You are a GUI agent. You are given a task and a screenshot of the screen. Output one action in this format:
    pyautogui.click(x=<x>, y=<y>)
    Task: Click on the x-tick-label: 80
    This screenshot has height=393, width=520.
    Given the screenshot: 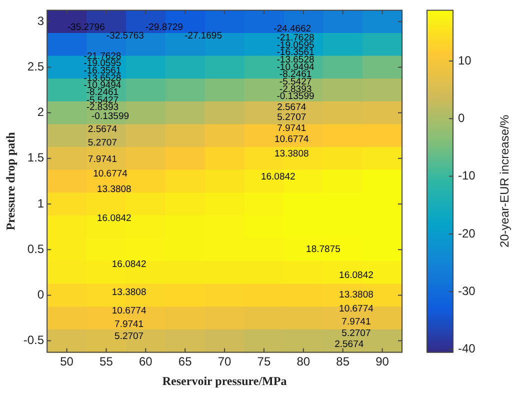 What is the action you would take?
    pyautogui.click(x=303, y=361)
    